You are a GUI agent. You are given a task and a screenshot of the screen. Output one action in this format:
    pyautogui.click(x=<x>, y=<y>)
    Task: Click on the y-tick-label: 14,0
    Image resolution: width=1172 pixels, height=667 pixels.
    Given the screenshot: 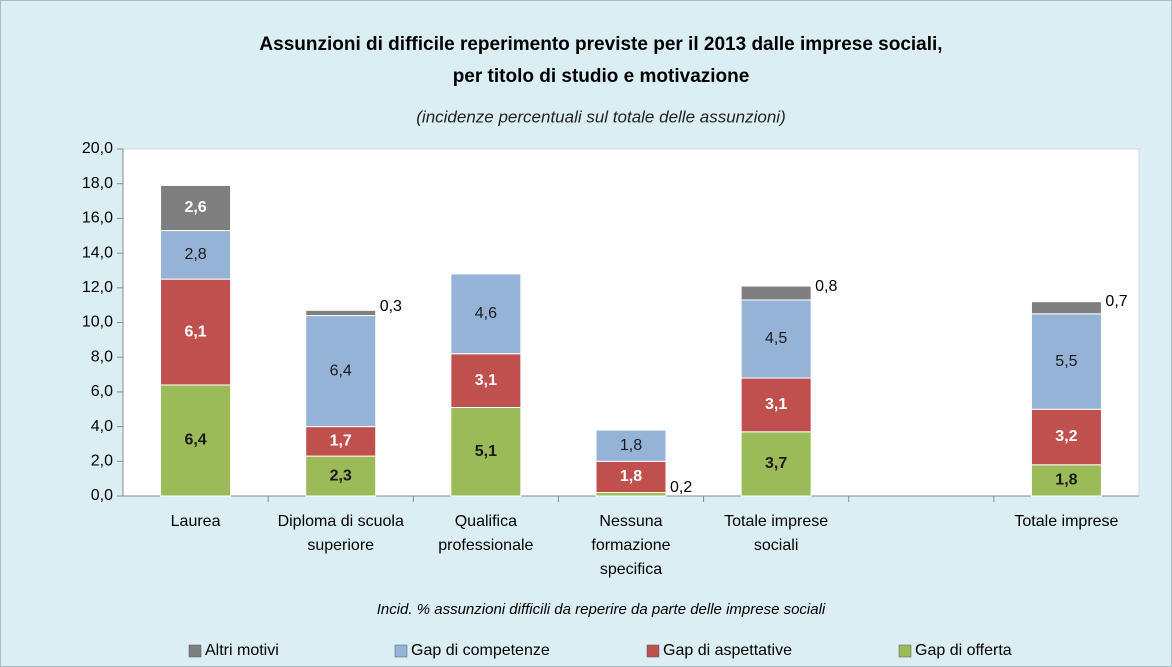 What is the action you would take?
    pyautogui.click(x=97, y=252)
    